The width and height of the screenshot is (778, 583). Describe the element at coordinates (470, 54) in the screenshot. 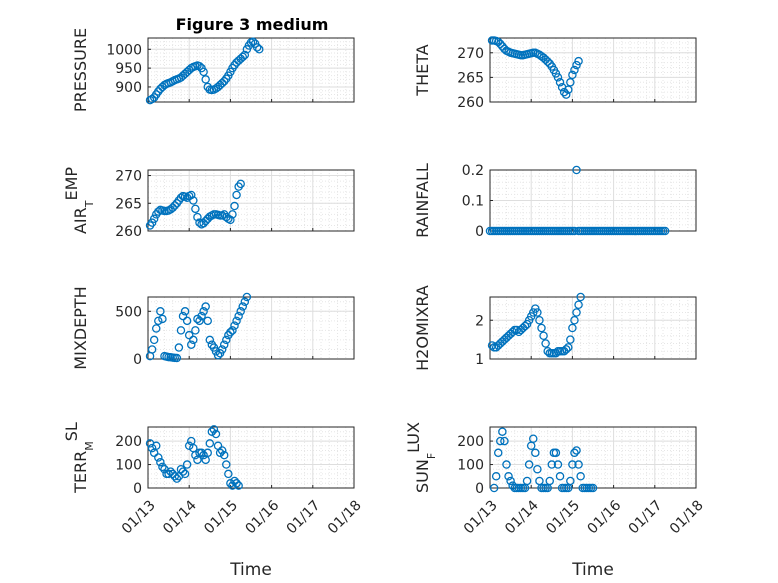

I see `y-tick-label: 270` at that location.